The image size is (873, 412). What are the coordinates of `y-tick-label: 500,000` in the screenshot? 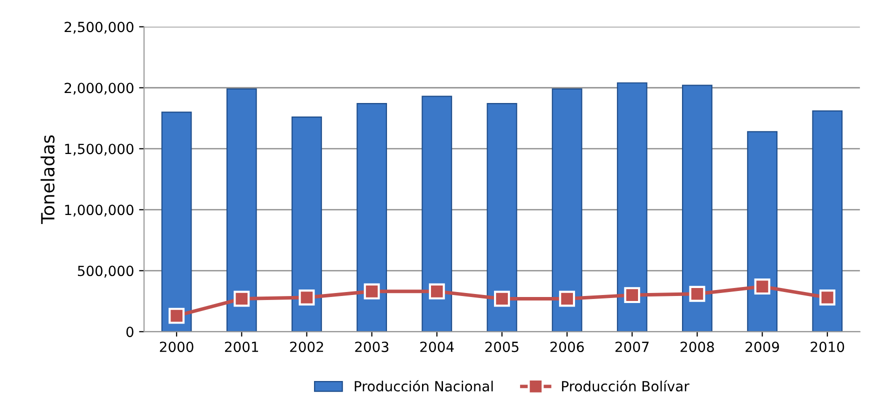 It's located at (106, 272).